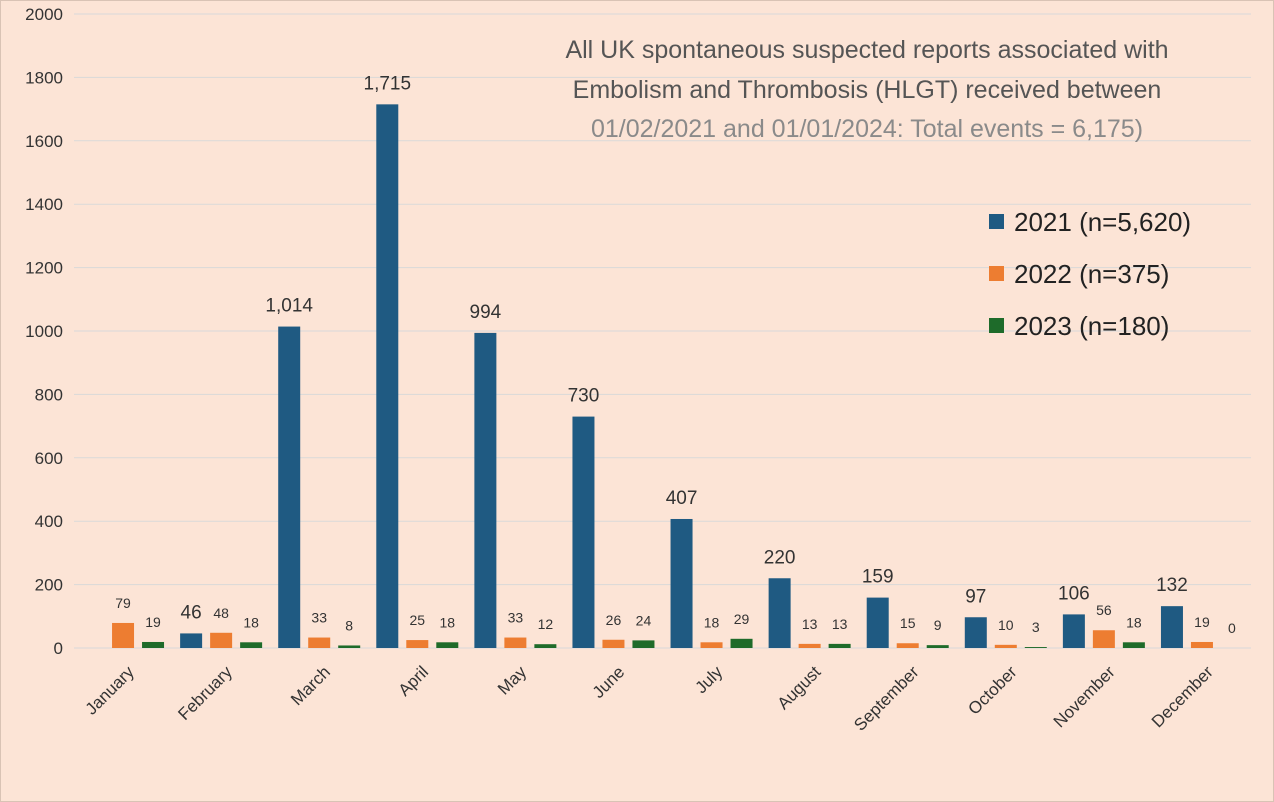 This screenshot has height=802, width=1274. Describe the element at coordinates (1232, 628) in the screenshot. I see `data-label: 0` at that location.